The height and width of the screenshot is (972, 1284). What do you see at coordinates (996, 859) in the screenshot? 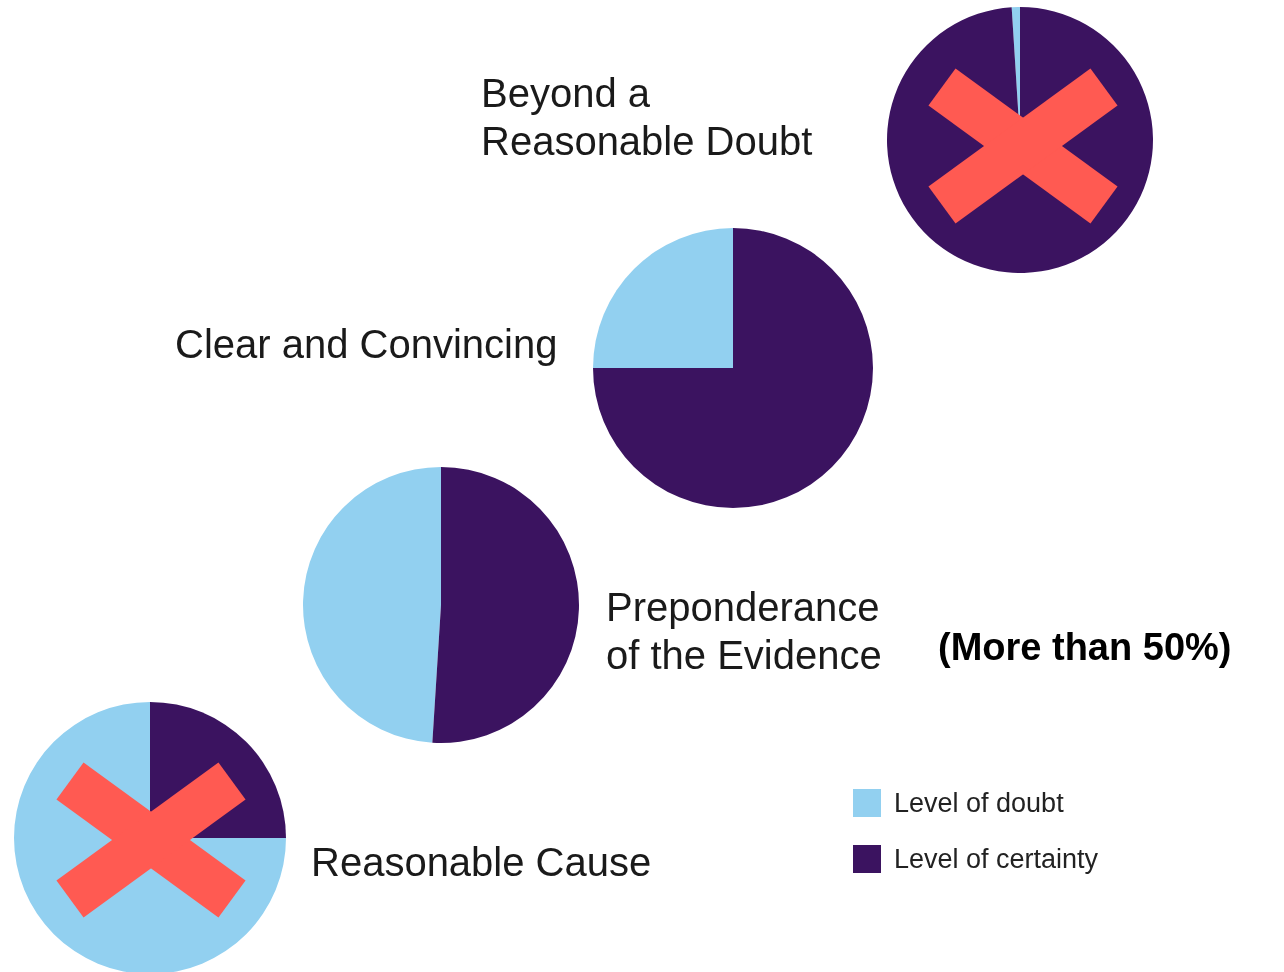
I see `legend-label: Level of certainty` at bounding box center [996, 859].